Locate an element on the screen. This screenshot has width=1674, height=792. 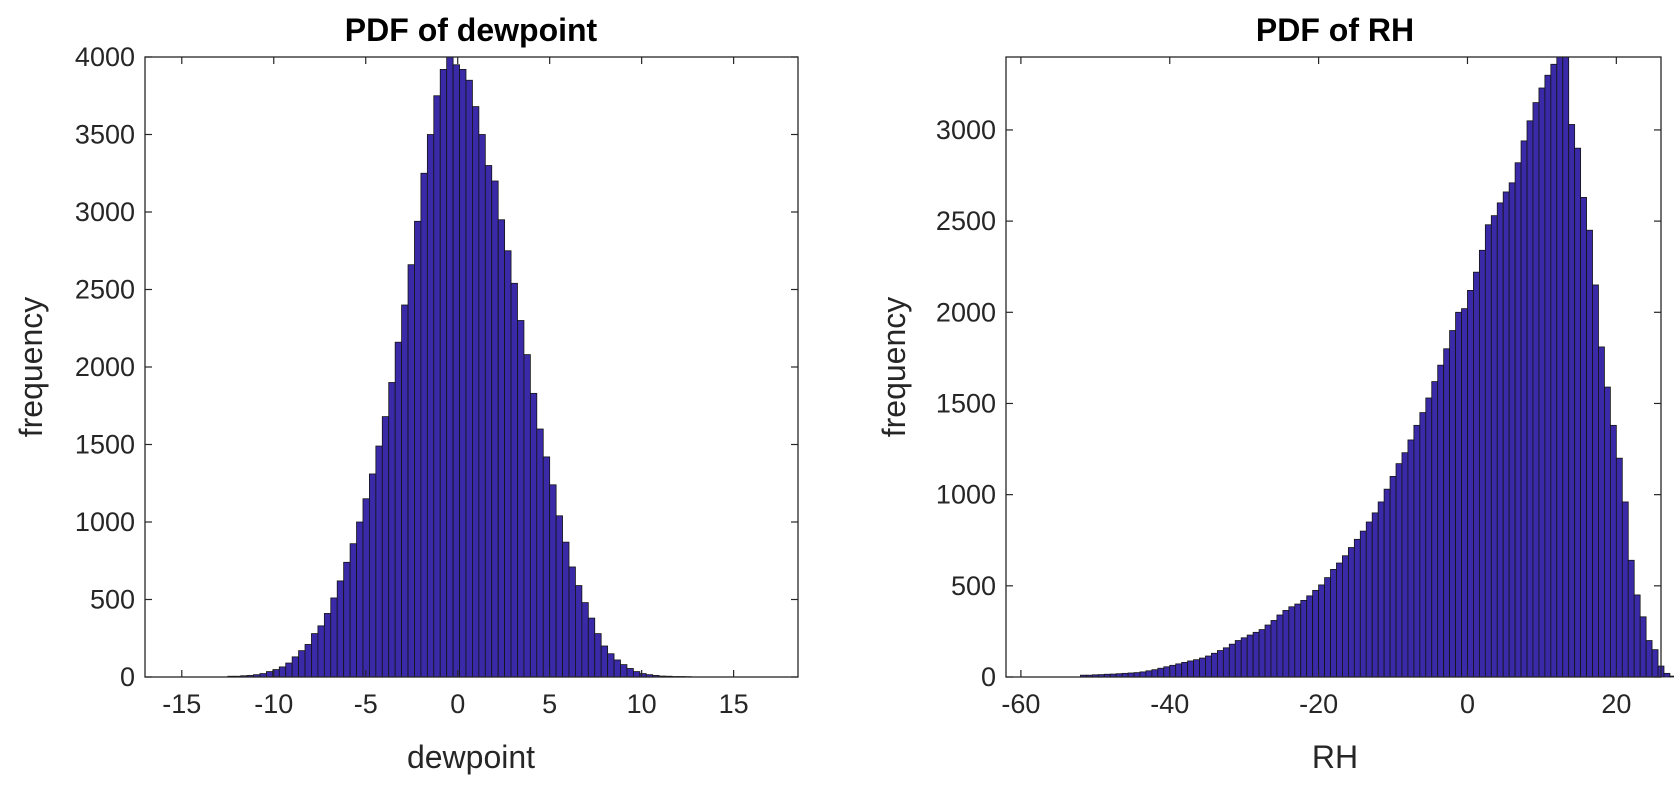
y-tick-label: 2000 is located at coordinates (966, 312).